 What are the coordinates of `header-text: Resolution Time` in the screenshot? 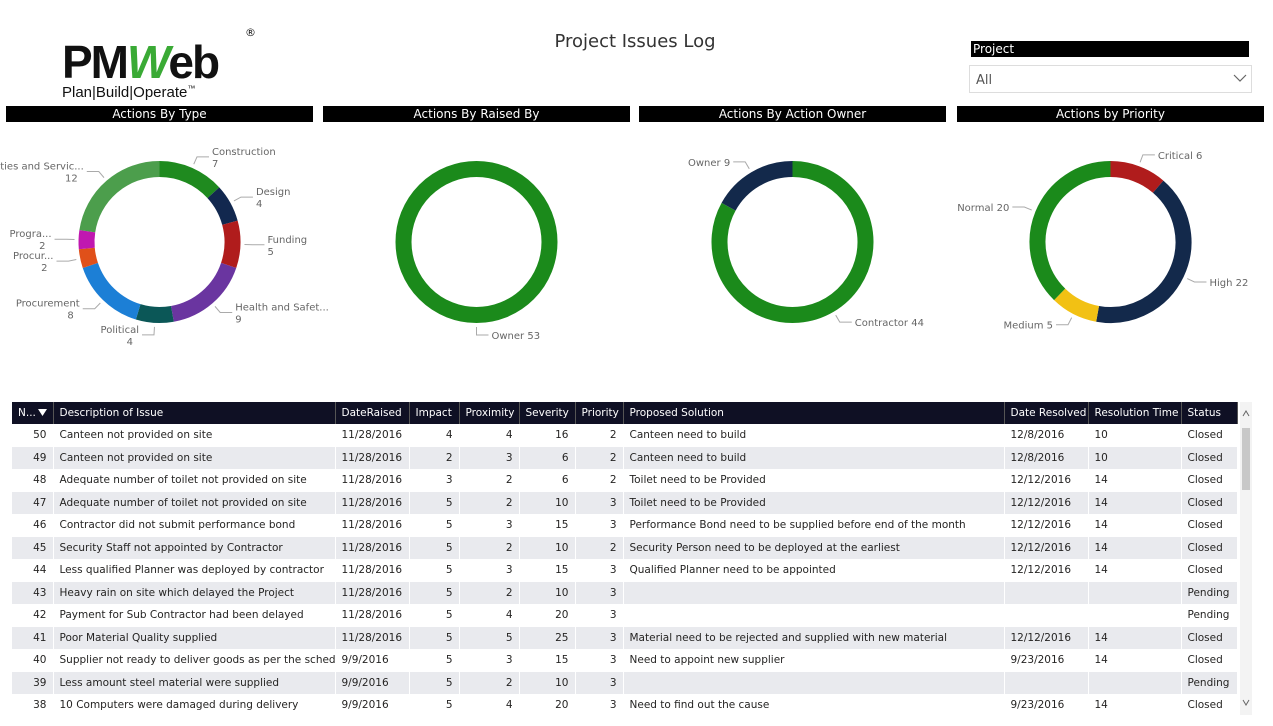 It's located at (1136, 413).